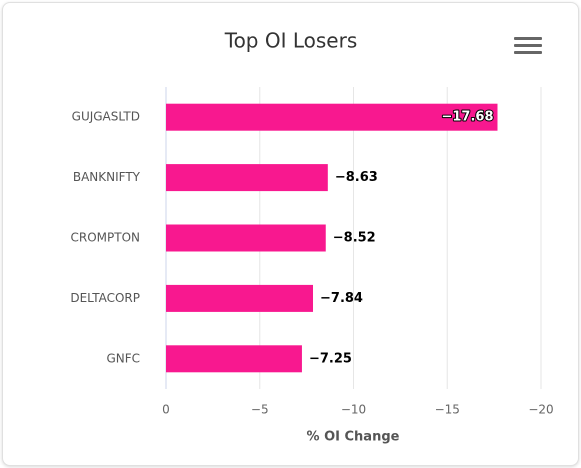  Describe the element at coordinates (106, 117) in the screenshot. I see `y-tick-label: GUJGASLTD` at that location.